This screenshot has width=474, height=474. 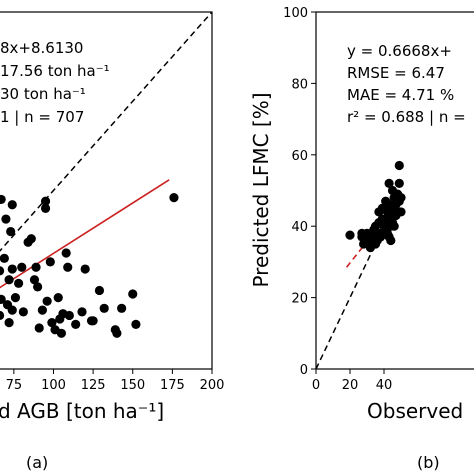 What do you see at coordinates (53, 385) in the screenshot?
I see `panel-a-x-tick-label: 100` at bounding box center [53, 385].